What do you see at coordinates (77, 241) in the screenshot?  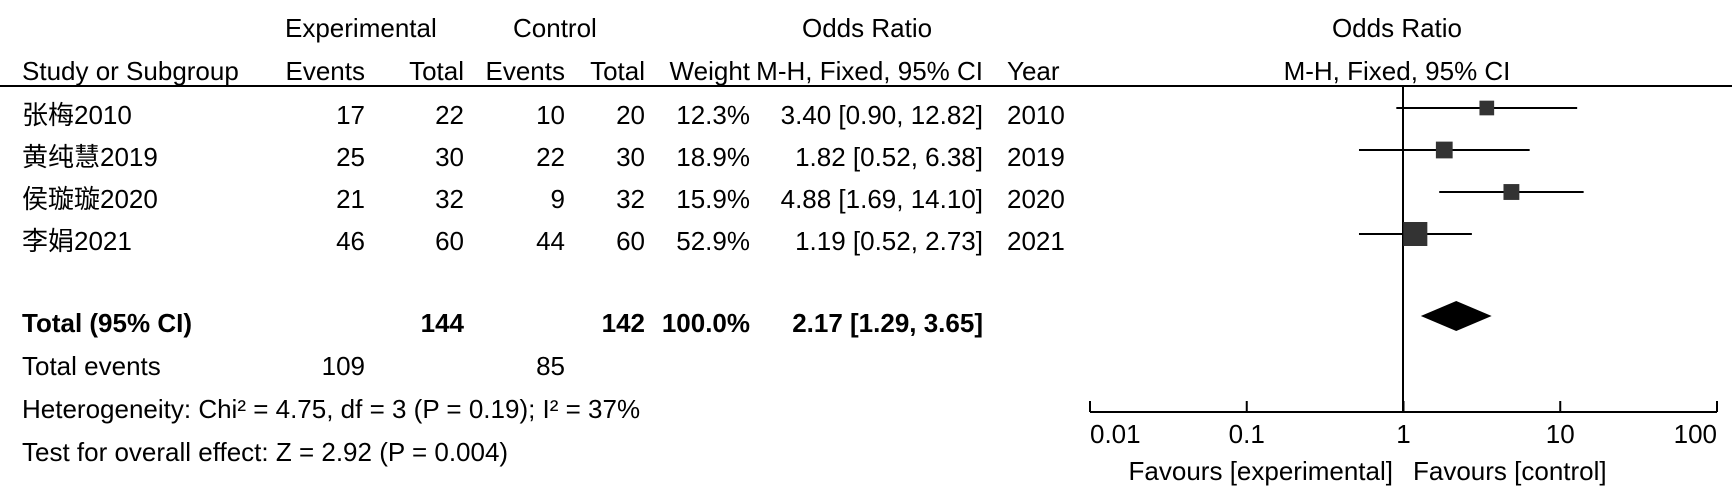 I see `study-name: 李娟2021` at bounding box center [77, 241].